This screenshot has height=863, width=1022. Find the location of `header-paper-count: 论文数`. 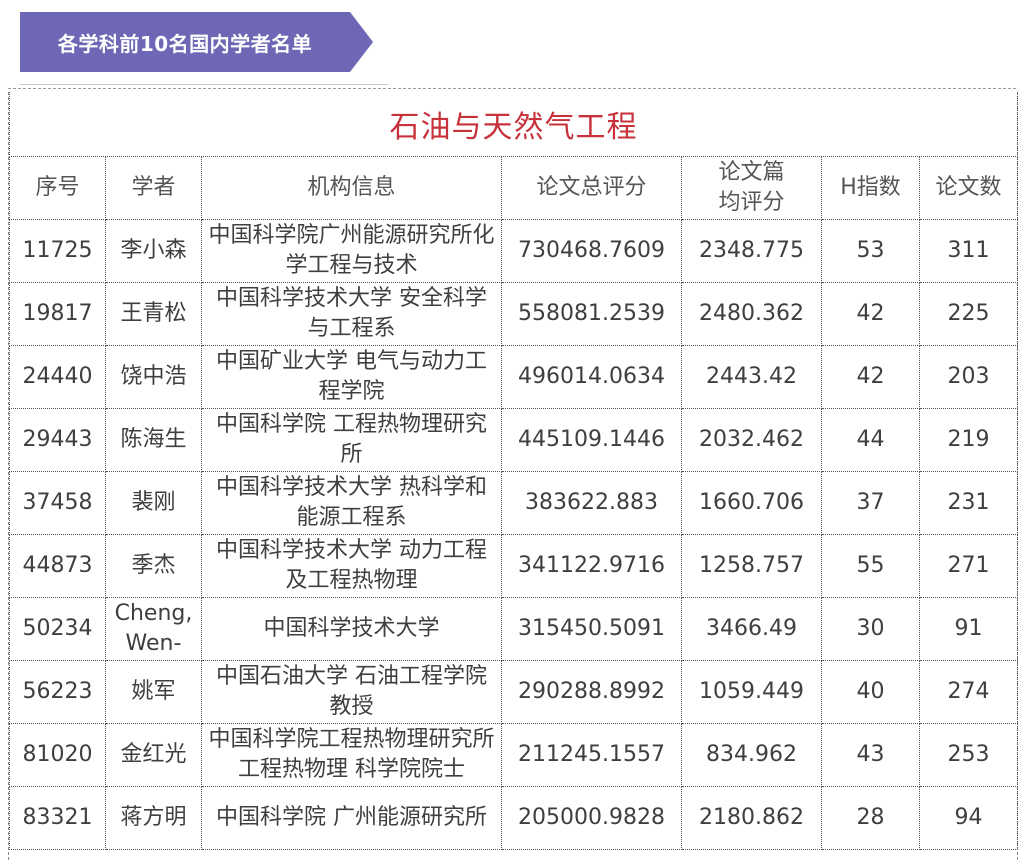

header-paper-count: 论文数 is located at coordinates (968, 188).